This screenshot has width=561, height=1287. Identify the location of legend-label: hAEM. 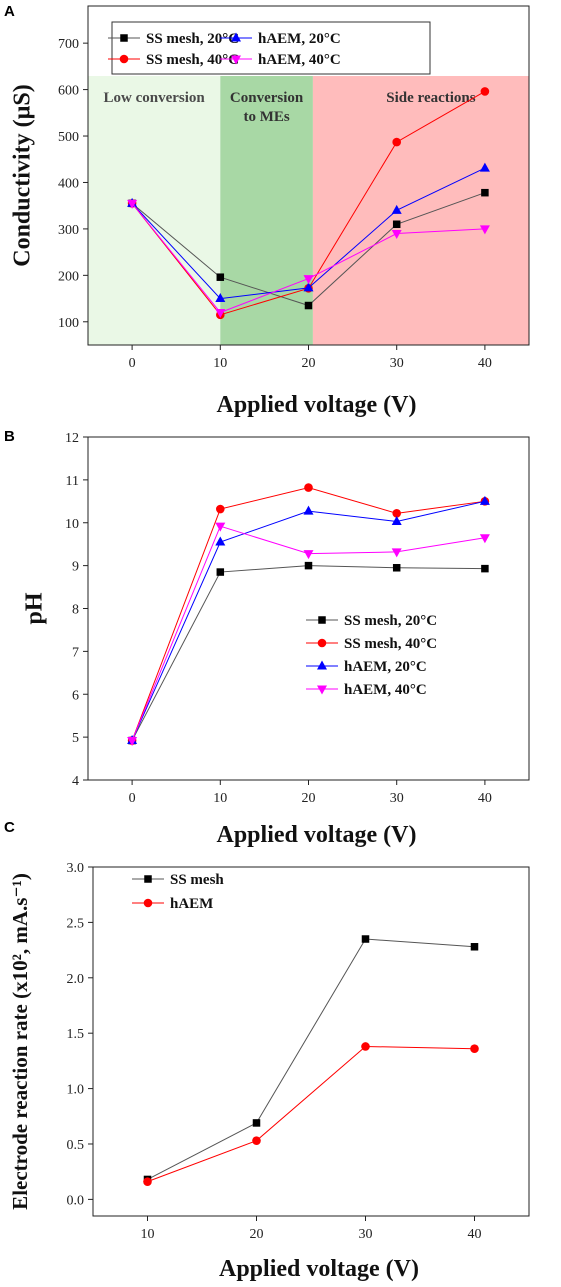
(191, 904).